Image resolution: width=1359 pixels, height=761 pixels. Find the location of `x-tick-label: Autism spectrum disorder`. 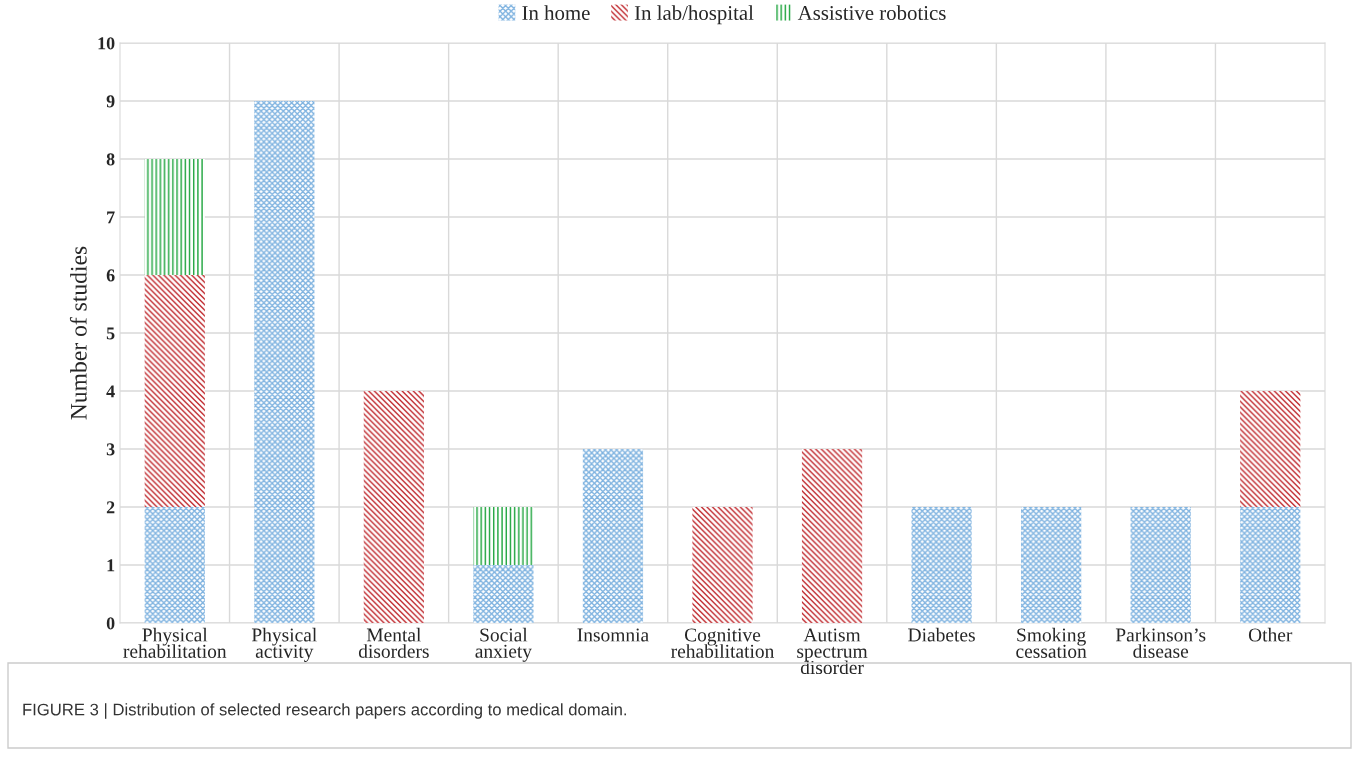

x-tick-label: Autism spectrum disorder is located at coordinates (832, 651).